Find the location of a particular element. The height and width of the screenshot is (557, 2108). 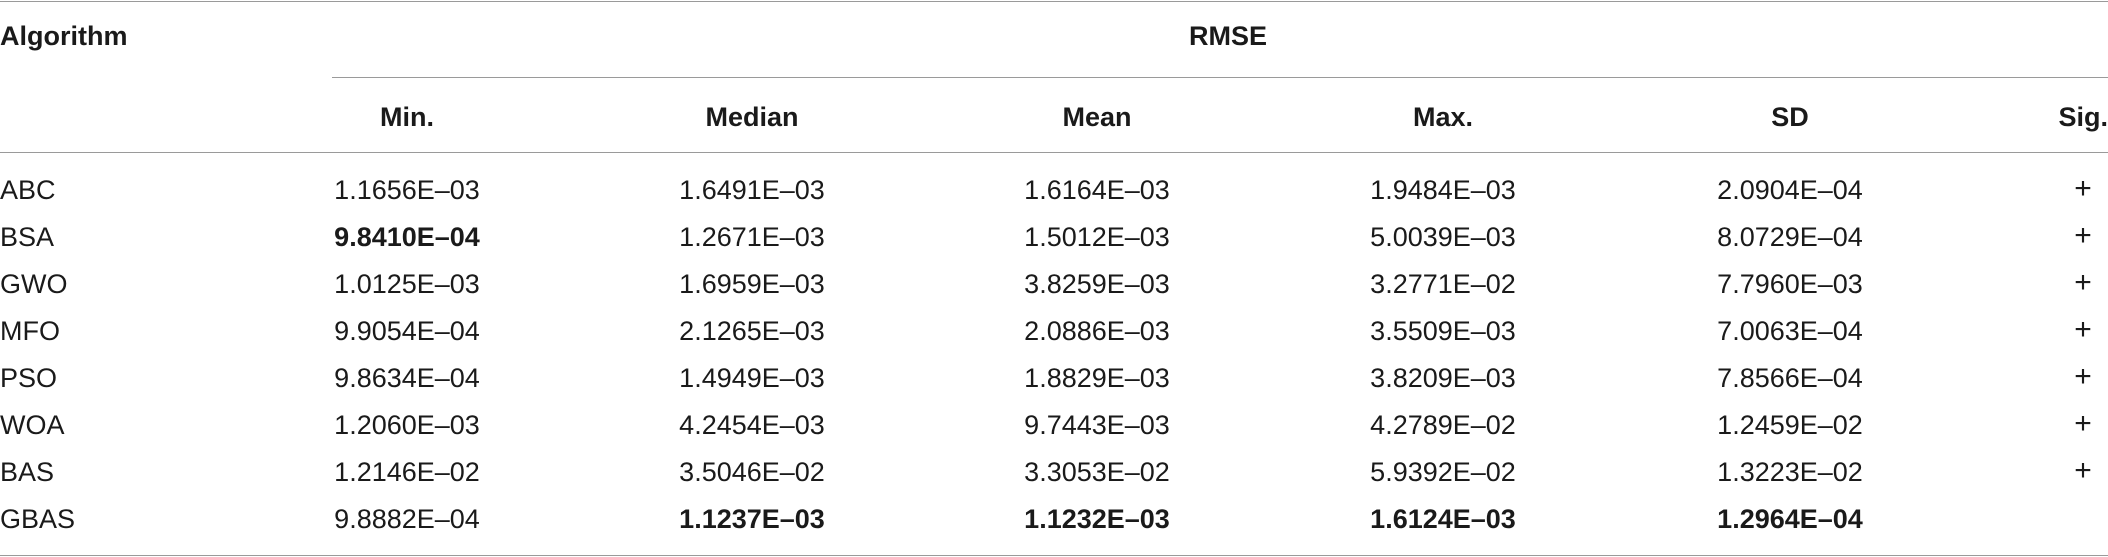

sd-cell: 7.0063E–04 is located at coordinates (1790, 331).